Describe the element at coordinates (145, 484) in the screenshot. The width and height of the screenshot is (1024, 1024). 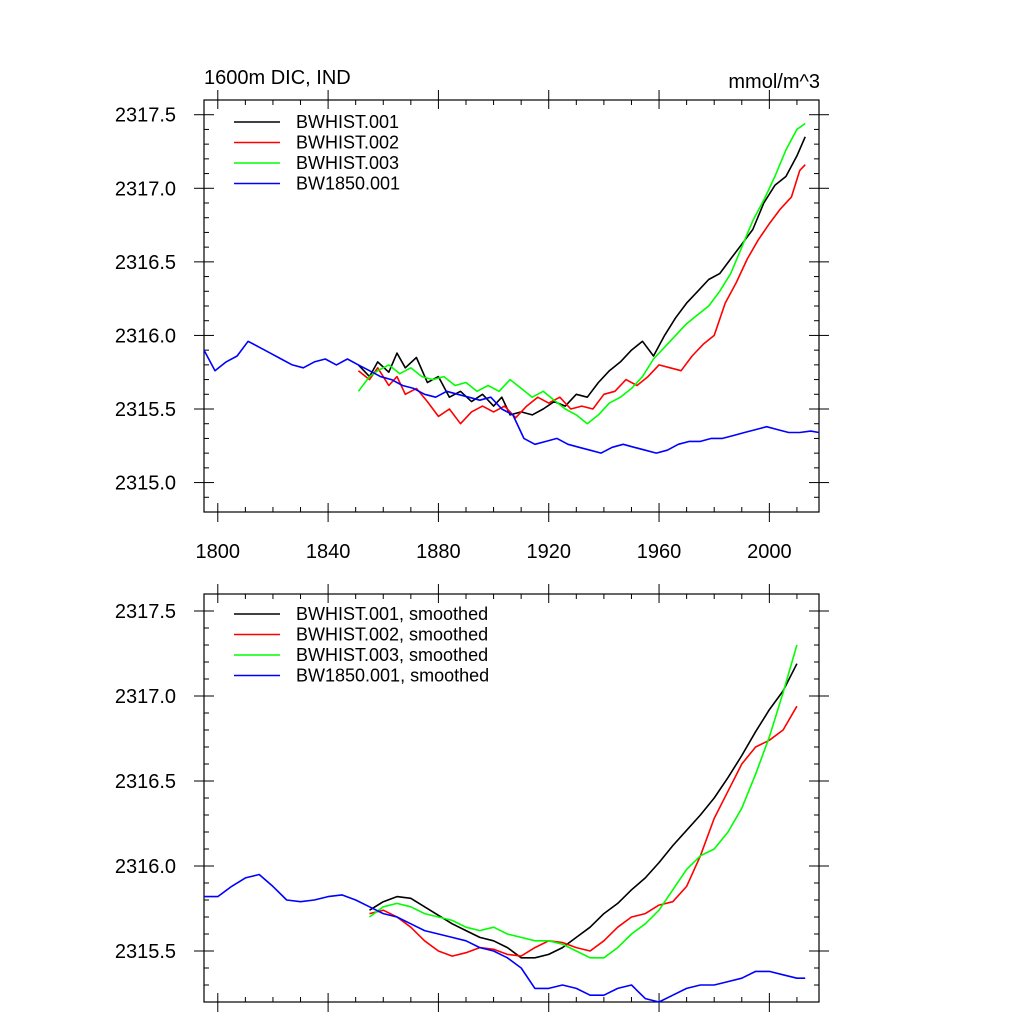
I see `top-y-tick-label: 2315.0` at that location.